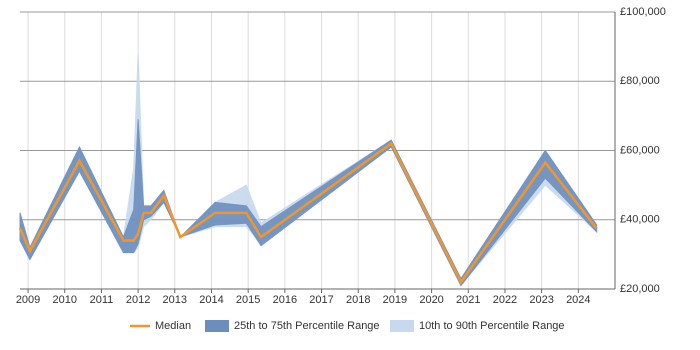 Image resolution: width=700 pixels, height=350 pixels. I want to click on y-tick-label: £60,000, so click(640, 150).